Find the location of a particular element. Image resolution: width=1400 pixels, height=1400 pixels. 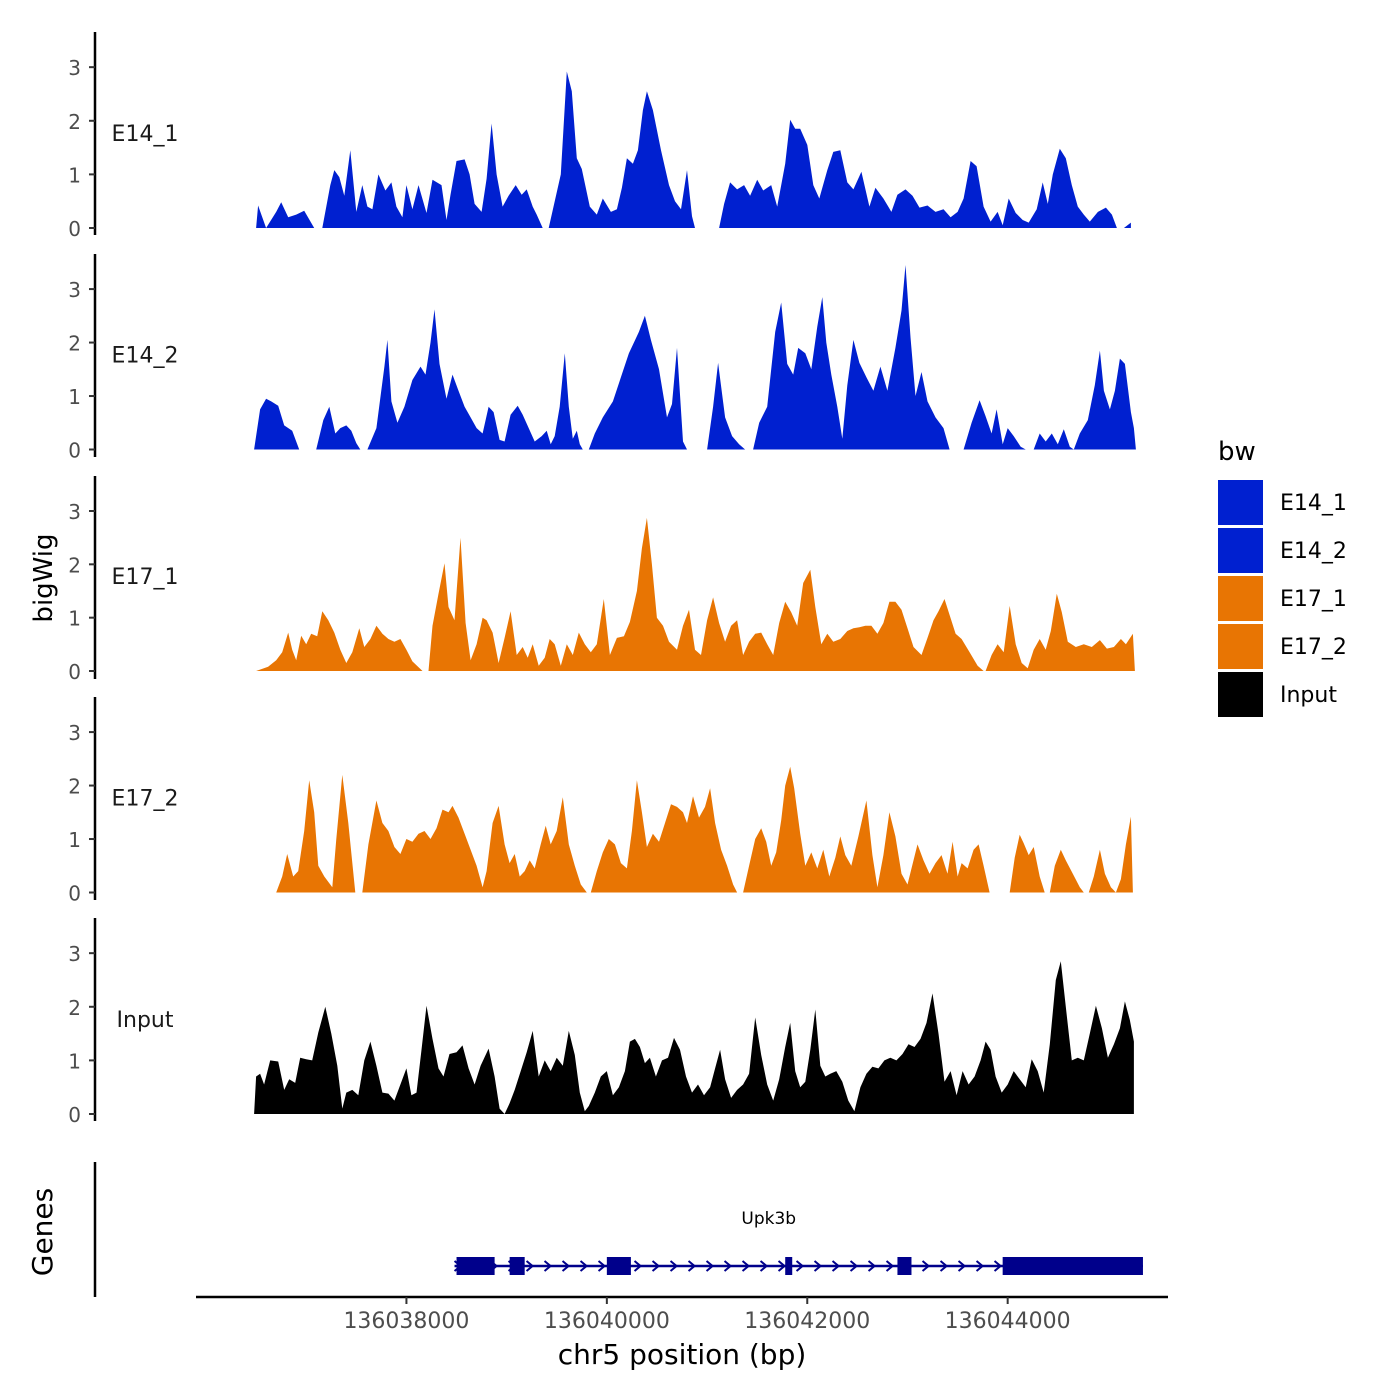

track-E17_1: 0 1 2 3 E17_1 is located at coordinates (601, 580).